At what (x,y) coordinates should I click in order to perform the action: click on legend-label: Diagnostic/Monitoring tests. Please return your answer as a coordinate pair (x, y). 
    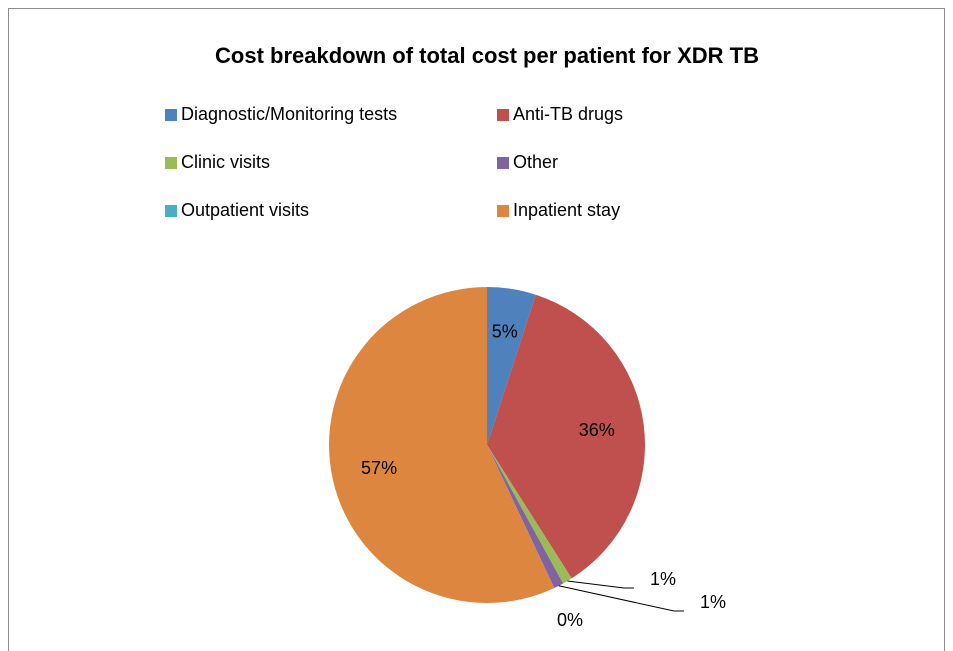
    Looking at the image, I should click on (289, 114).